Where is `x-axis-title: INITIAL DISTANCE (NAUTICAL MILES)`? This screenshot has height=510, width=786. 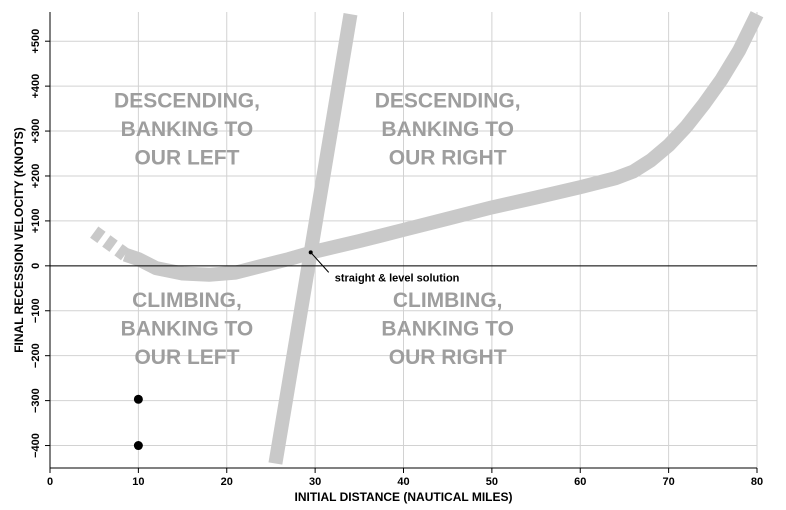
x-axis-title: INITIAL DISTANCE (NAUTICAL MILES) is located at coordinates (404, 497).